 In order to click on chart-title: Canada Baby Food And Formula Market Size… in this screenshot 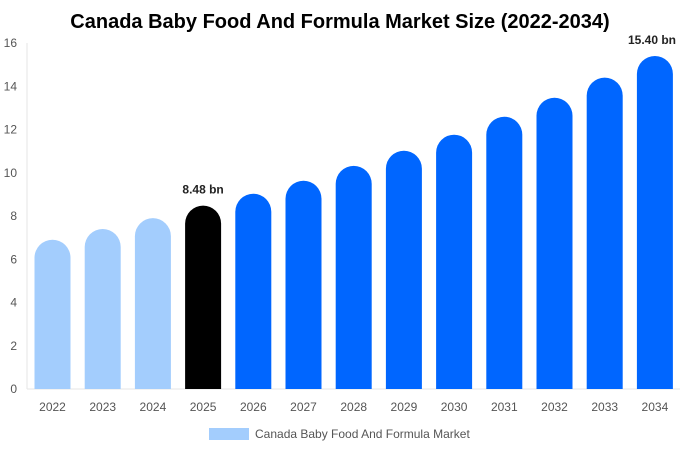, I will do `click(339, 22)`.